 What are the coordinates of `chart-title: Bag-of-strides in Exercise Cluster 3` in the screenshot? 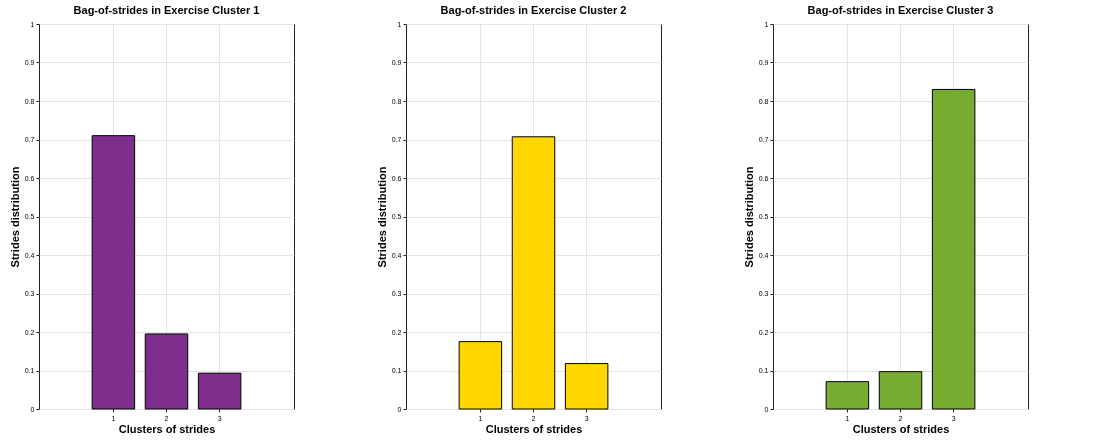 It's located at (900, 10).